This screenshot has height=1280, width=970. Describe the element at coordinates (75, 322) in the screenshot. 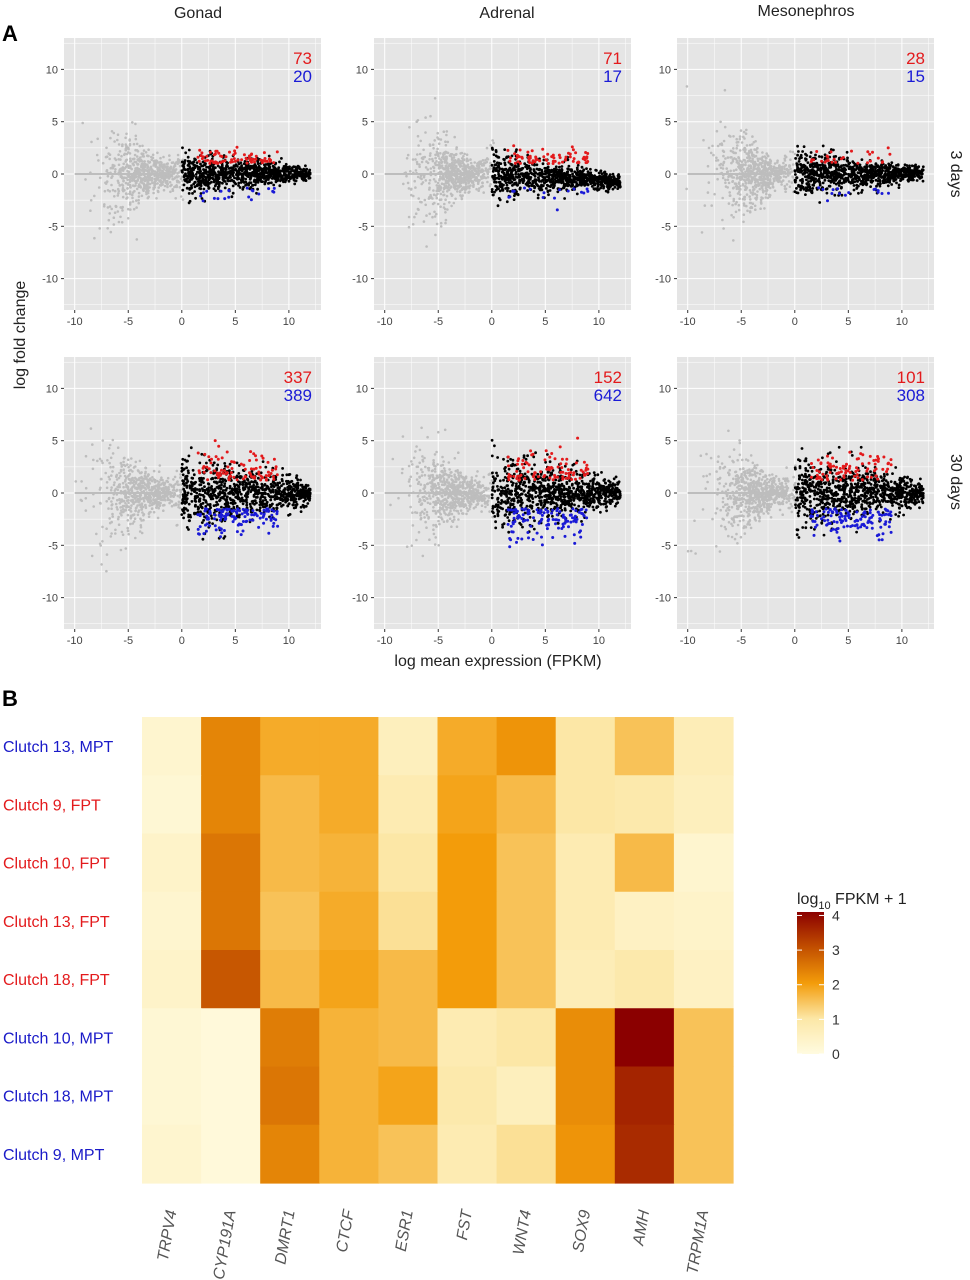

I see `x-tick-label: -10` at that location.